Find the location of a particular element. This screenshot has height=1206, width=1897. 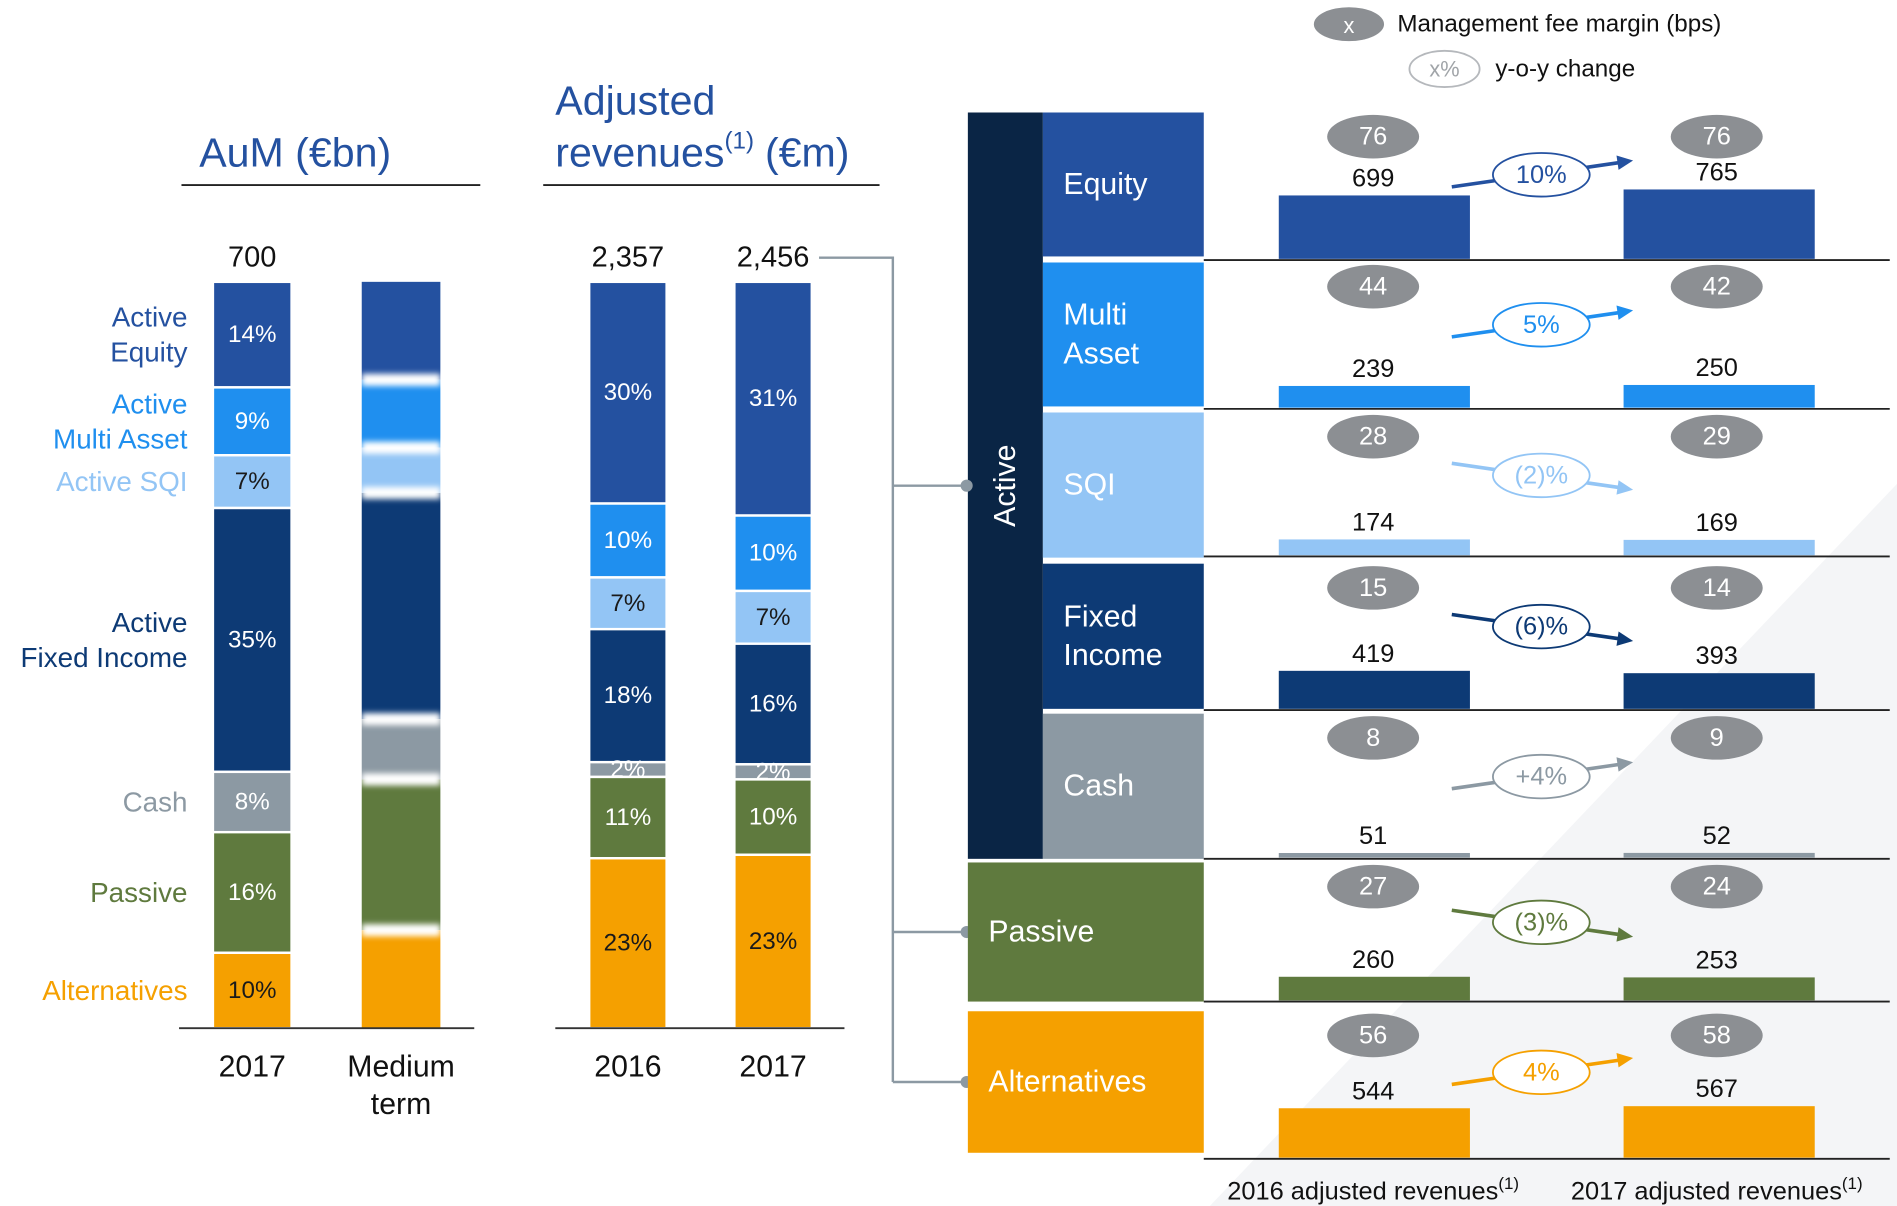

margin-label: 15 is located at coordinates (1373, 588).